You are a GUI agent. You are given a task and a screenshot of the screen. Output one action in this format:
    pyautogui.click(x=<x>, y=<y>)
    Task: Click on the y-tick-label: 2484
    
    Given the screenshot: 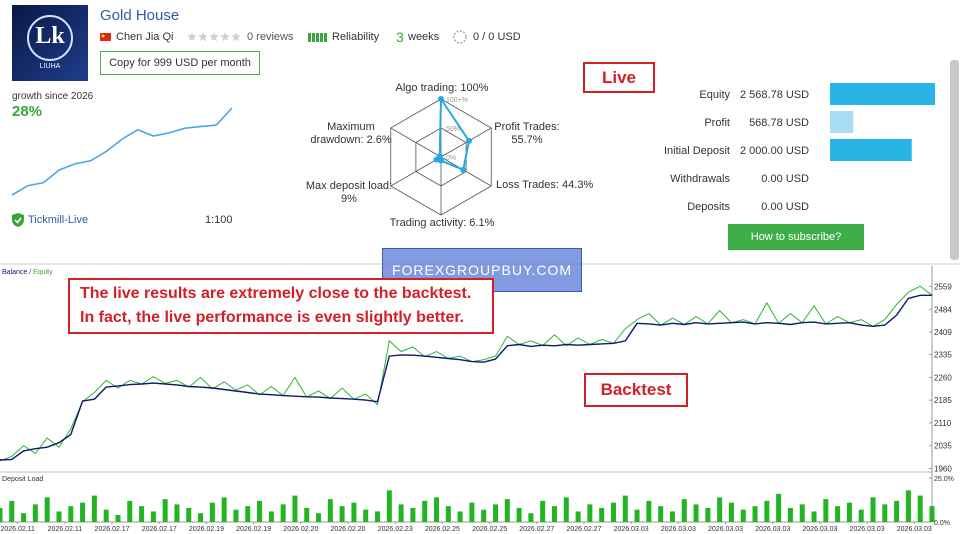 What is the action you would take?
    pyautogui.click(x=943, y=309)
    